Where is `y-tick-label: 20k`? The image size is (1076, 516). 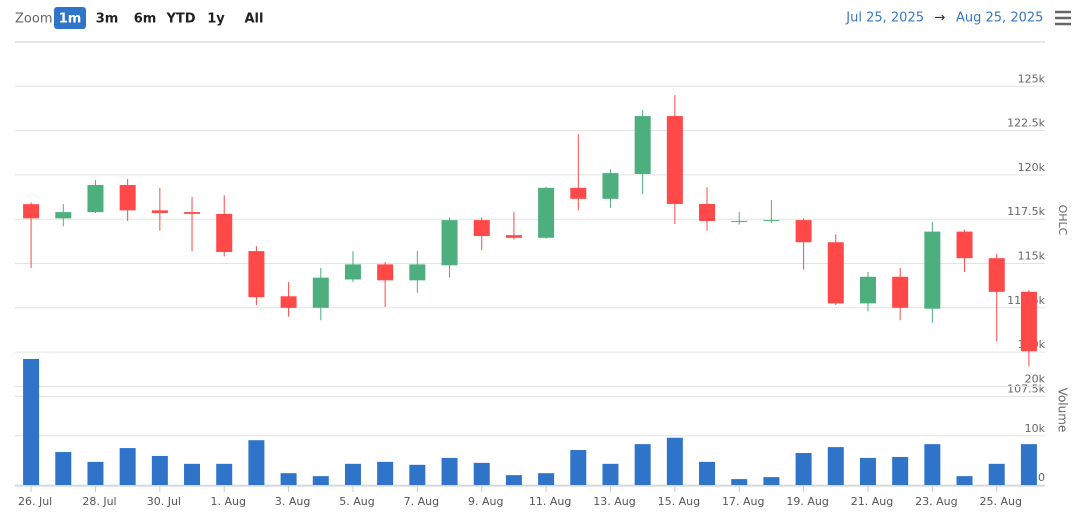
y-tick-label: 20k is located at coordinates (1035, 379).